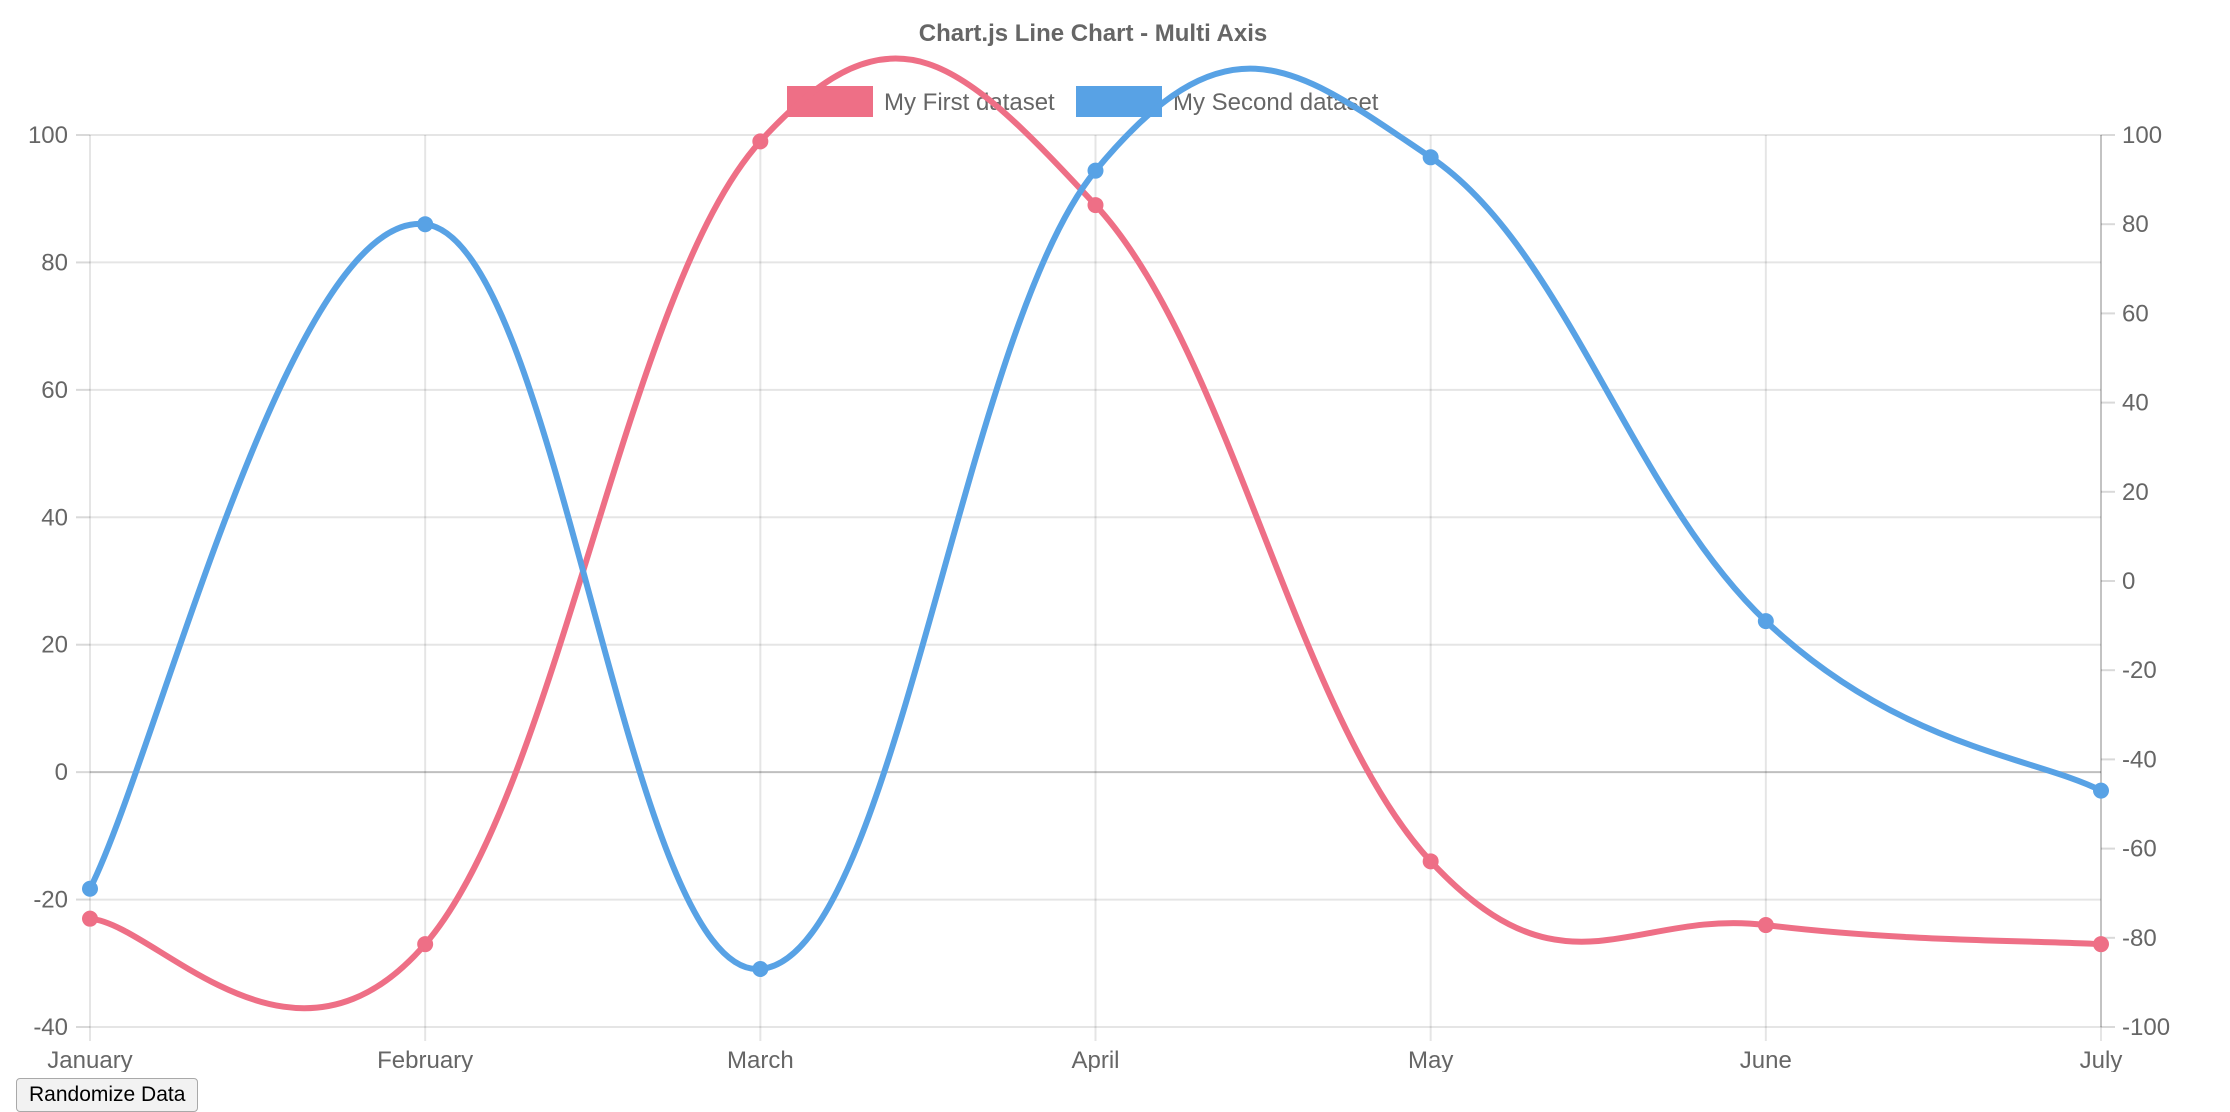 The height and width of the screenshot is (1112, 2230). I want to click on x-tick-label: February, so click(425, 1059).